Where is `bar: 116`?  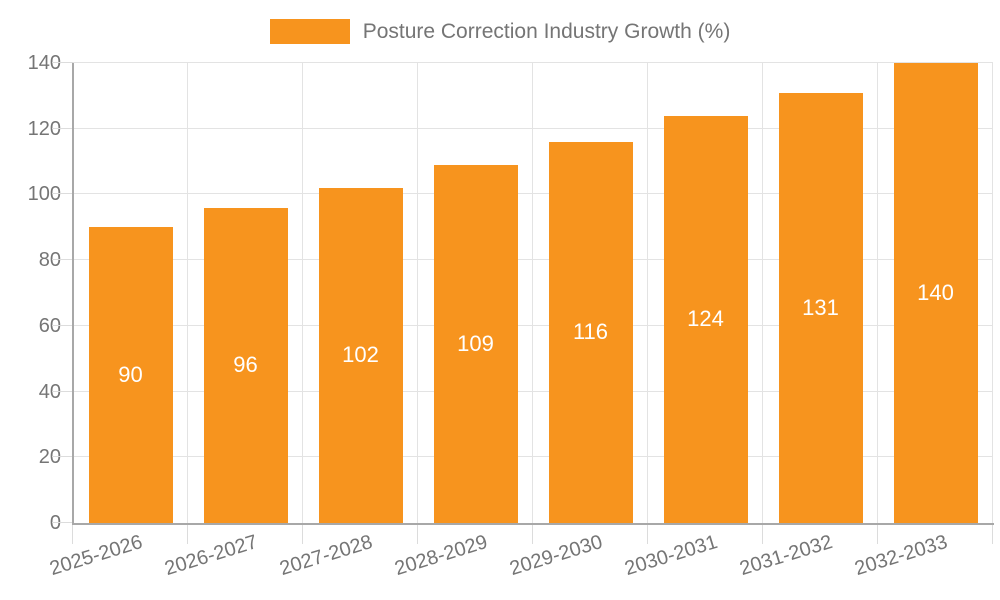
bar: 116 is located at coordinates (590, 332).